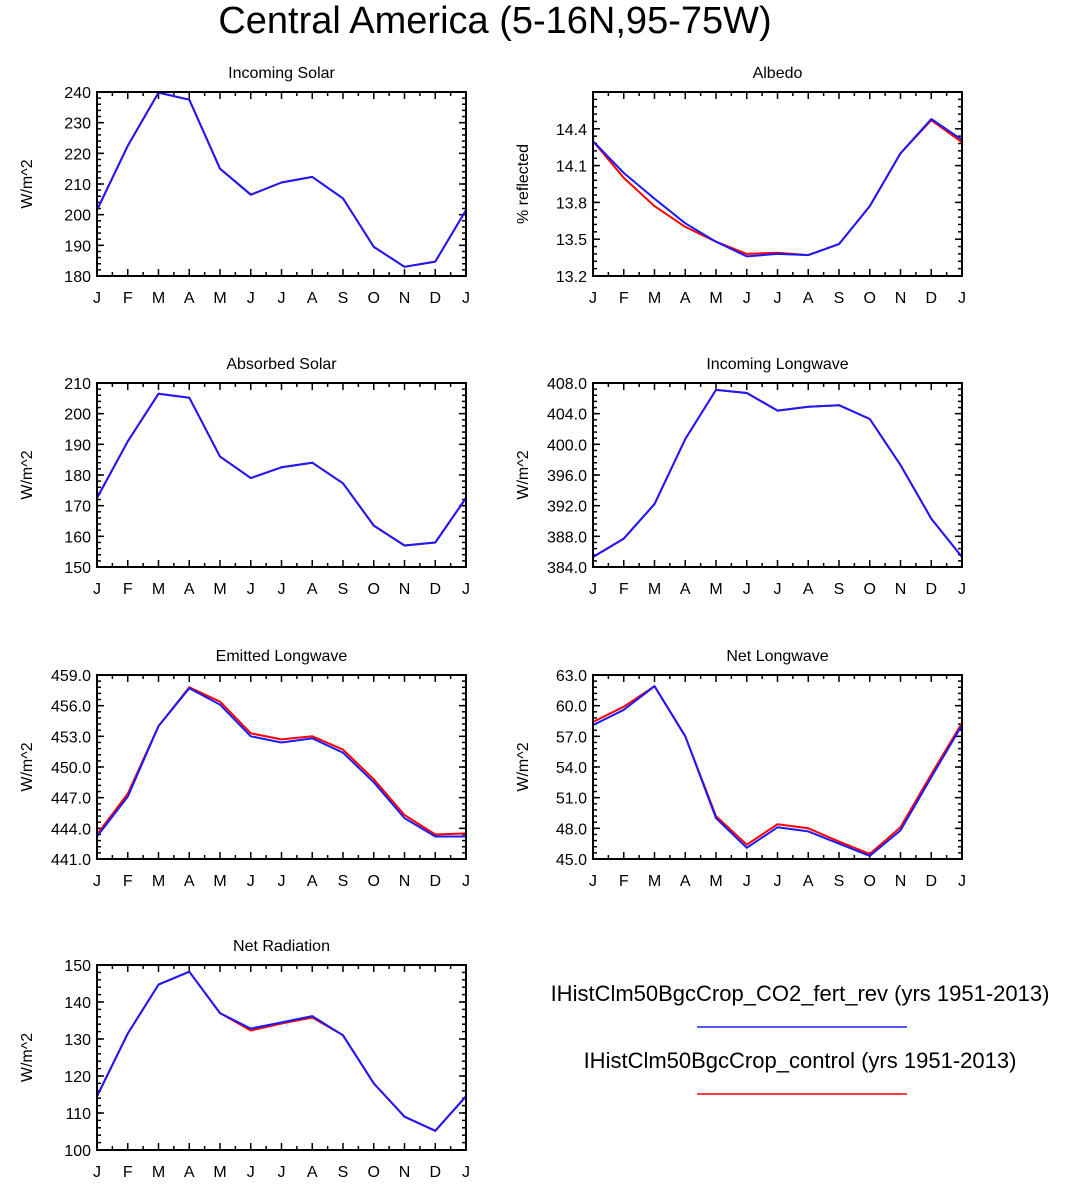 The image size is (1087, 1187). I want to click on net-longwave-series-fert-rev, so click(777, 771).